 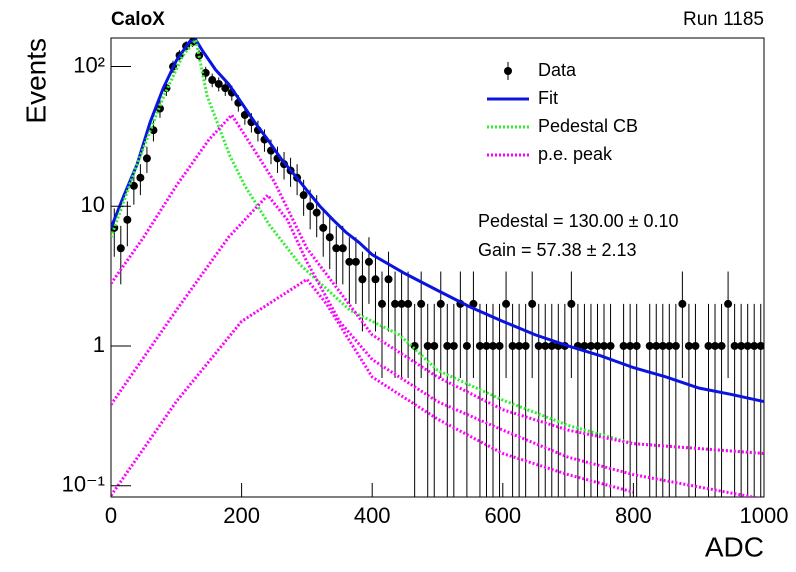 I want to click on legend-label: Data, so click(x=557, y=70).